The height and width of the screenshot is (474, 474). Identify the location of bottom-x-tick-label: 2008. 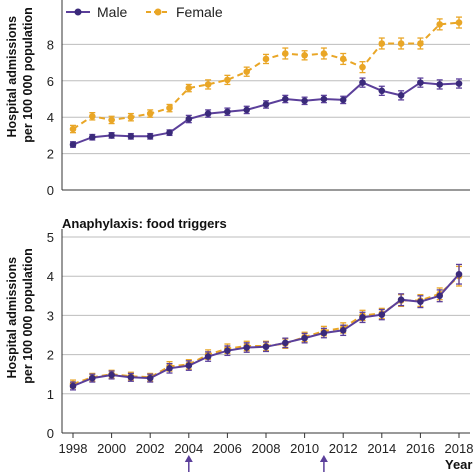
(266, 448).